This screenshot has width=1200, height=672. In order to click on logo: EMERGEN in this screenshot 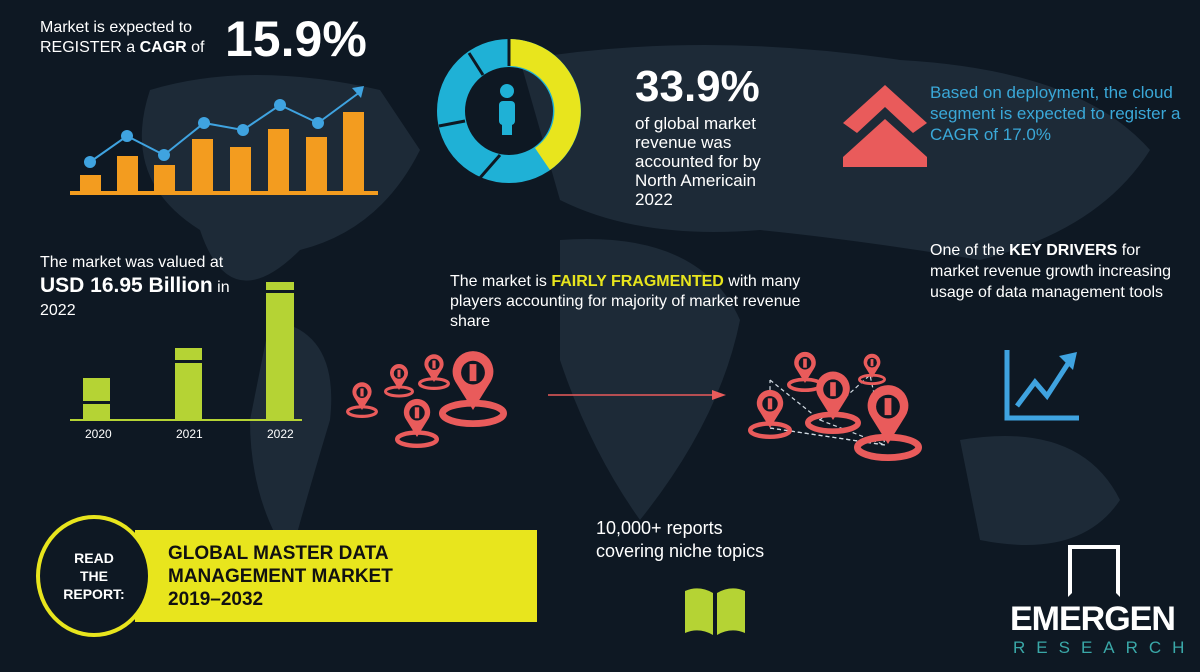, I will do `click(1093, 619)`.